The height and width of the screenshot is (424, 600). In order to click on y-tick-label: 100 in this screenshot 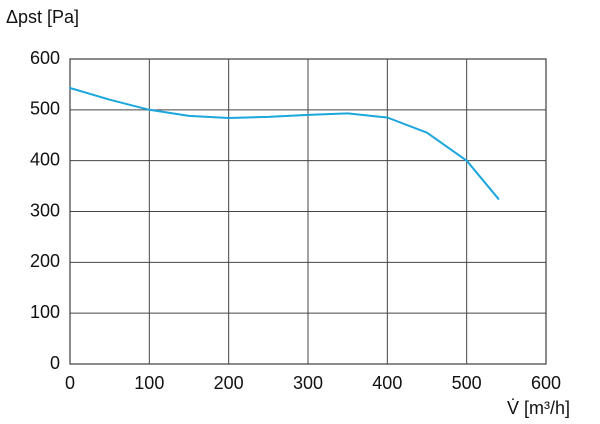, I will do `click(45, 312)`.